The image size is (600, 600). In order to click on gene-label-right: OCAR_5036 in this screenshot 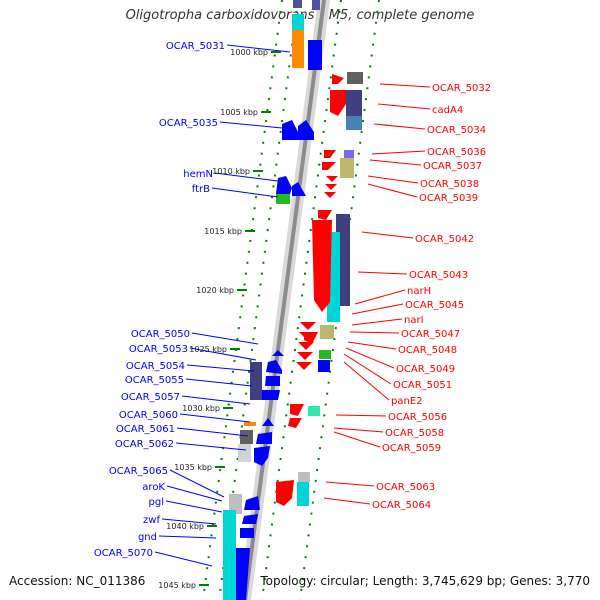, I will do `click(456, 152)`.